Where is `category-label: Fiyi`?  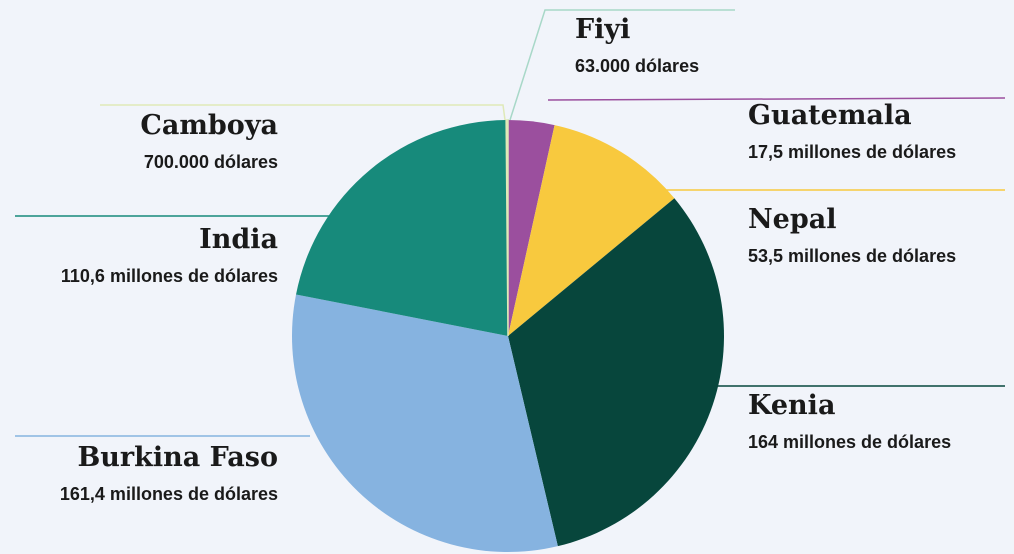 category-label: Fiyi is located at coordinates (602, 29).